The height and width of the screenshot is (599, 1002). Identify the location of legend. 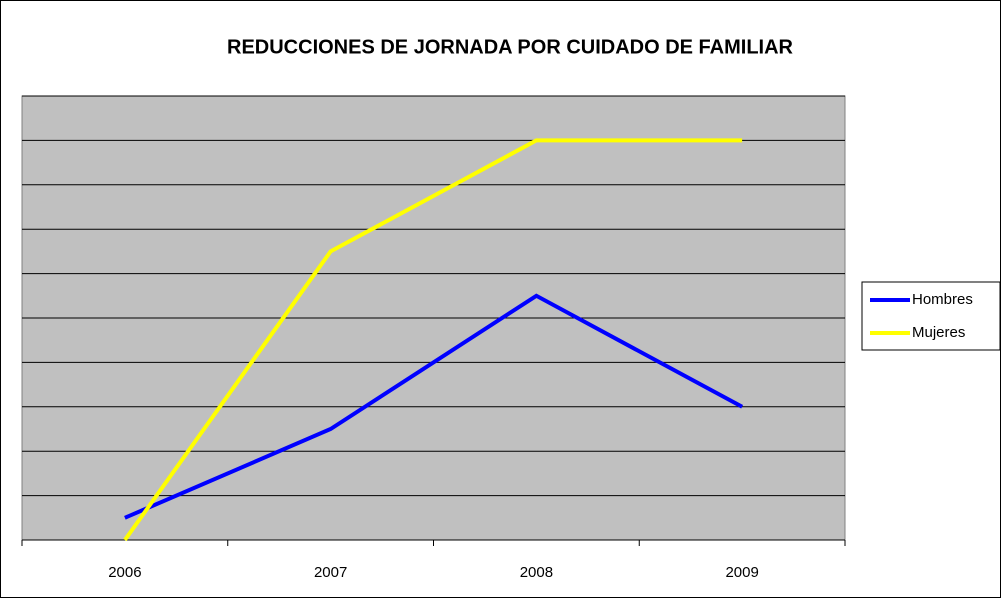
(931, 316).